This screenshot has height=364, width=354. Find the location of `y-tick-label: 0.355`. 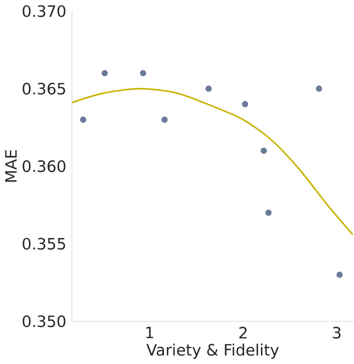

y-tick-label: 0.355 is located at coordinates (44, 244).